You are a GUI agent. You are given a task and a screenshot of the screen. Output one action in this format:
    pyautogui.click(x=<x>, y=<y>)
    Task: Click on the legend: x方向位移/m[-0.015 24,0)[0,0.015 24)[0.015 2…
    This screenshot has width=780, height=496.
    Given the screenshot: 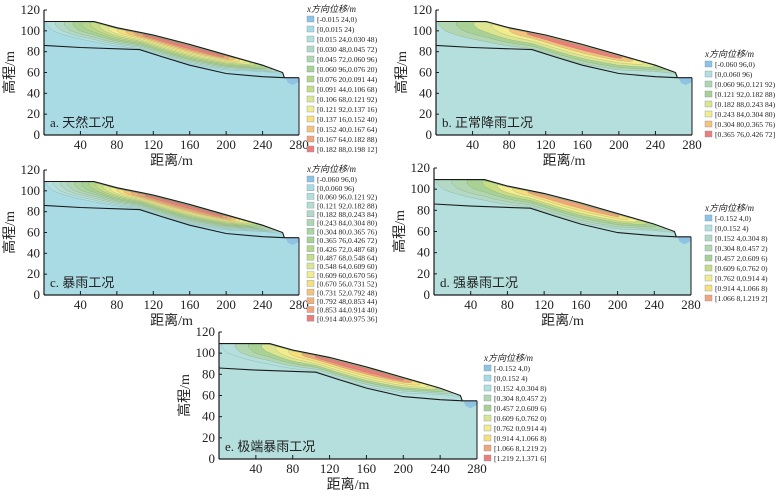 What is the action you would take?
    pyautogui.click(x=342, y=79)
    